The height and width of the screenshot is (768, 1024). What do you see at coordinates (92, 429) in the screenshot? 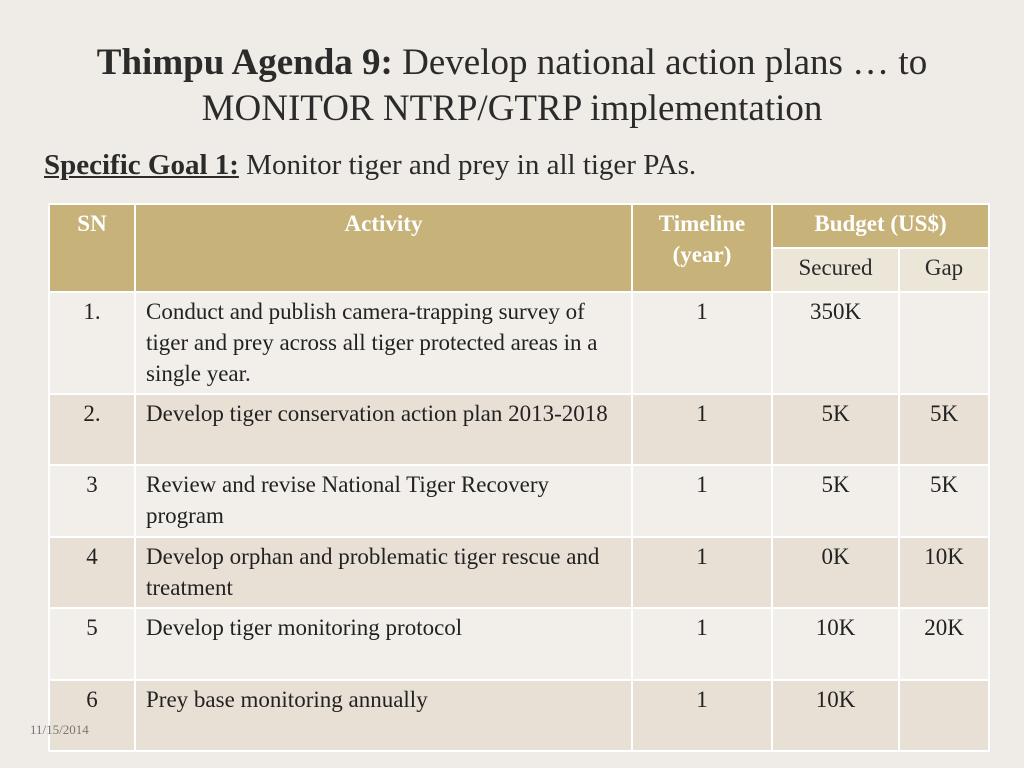
I see `cell-sn: 2.` at bounding box center [92, 429].